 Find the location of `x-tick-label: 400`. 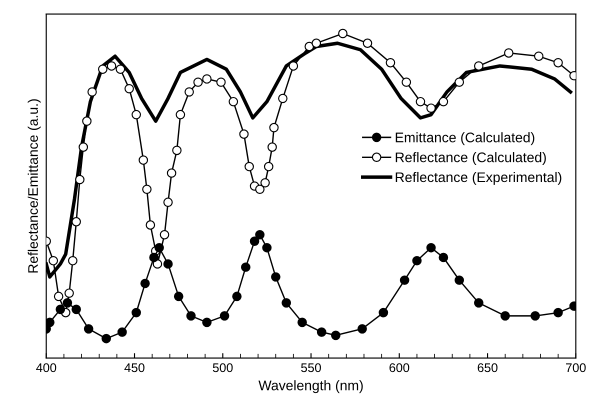

x-tick-label: 400 is located at coordinates (46, 367).